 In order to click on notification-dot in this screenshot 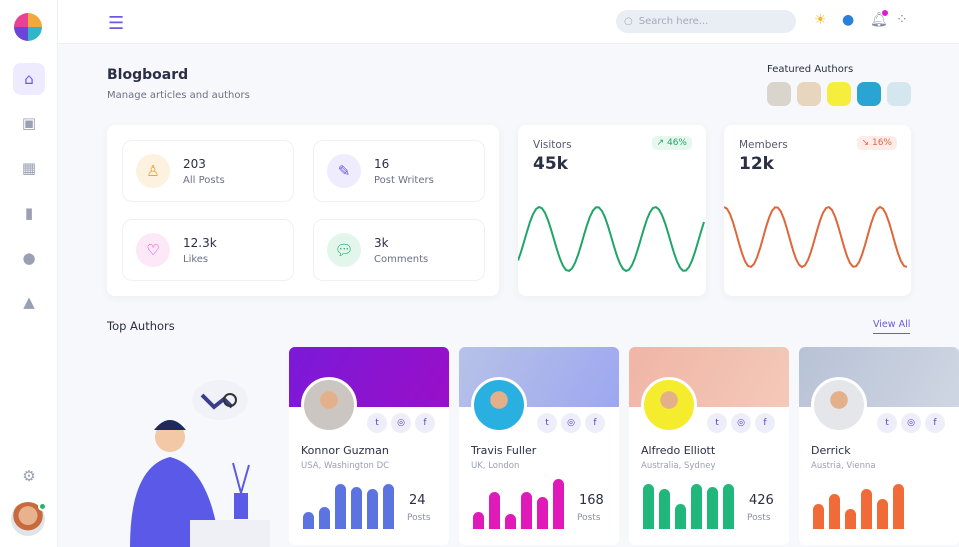, I will do `click(885, 13)`.